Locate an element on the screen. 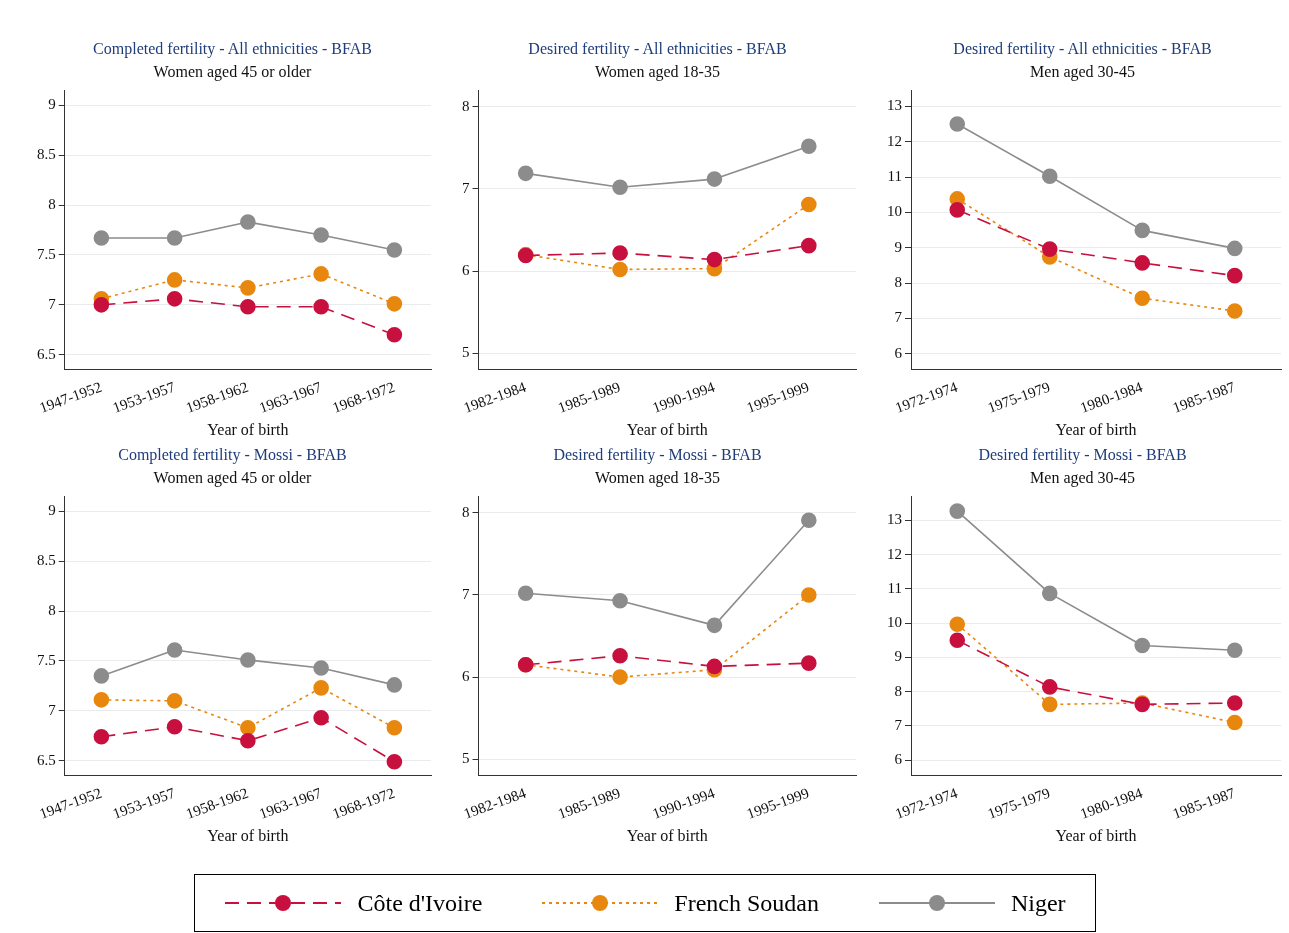 This screenshot has width=1289, height=933. chart-title: Completed fertility - All ethnicities - BFAB is located at coordinates (232, 48).